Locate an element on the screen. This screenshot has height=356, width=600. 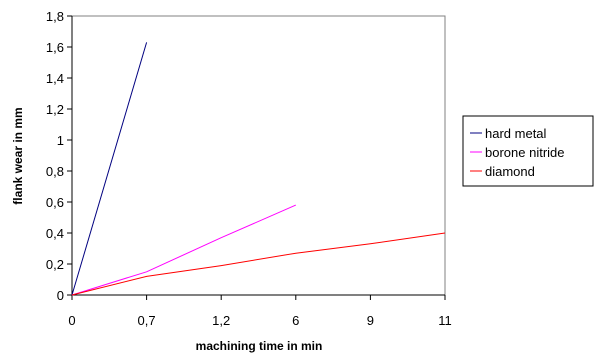
y-tick-label: 1,6 is located at coordinates (55, 47).